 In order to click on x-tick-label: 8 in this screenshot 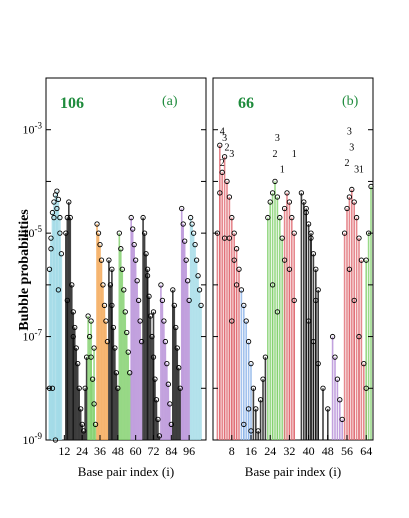, I will do `click(232, 451)`.